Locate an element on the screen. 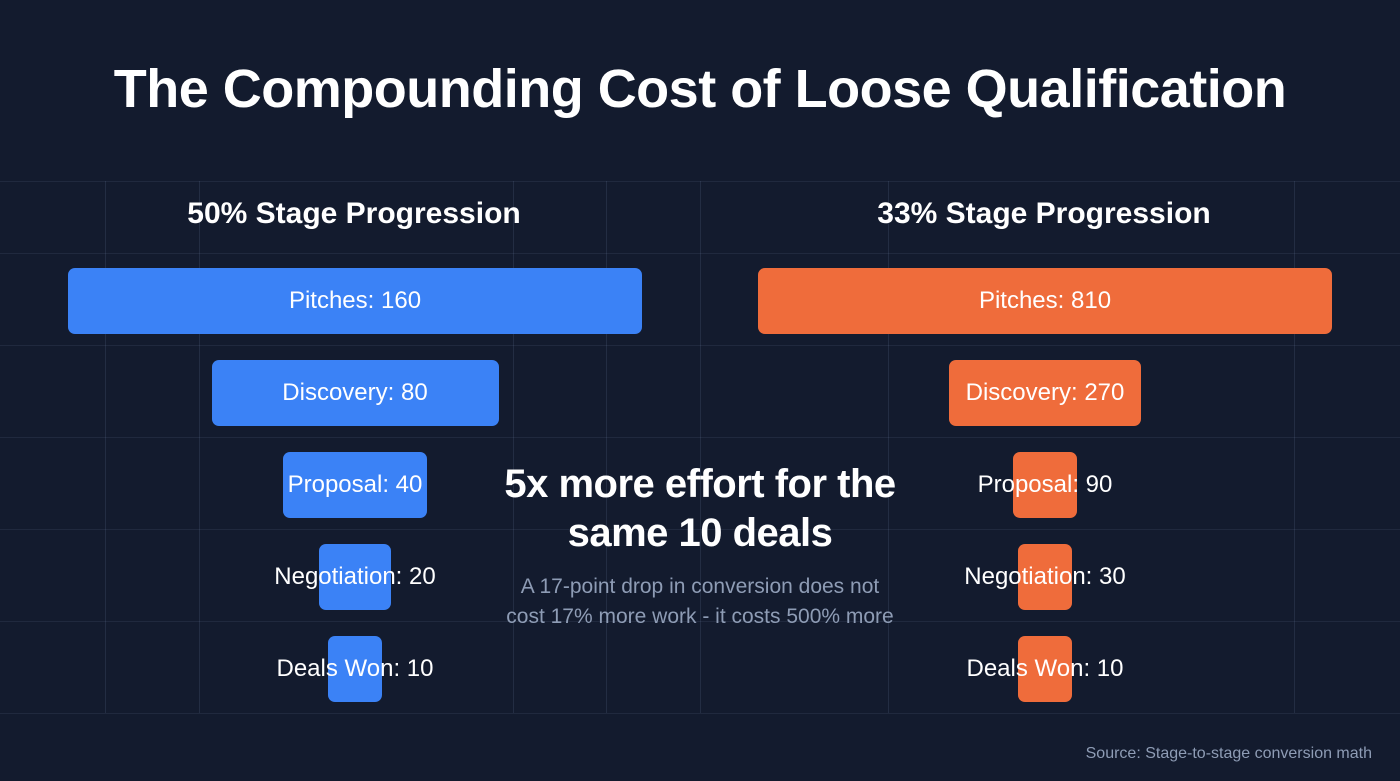 Image resolution: width=1400 pixels, height=781 pixels. funnel-bar-label: Negotiation: 30 is located at coordinates (1045, 576).